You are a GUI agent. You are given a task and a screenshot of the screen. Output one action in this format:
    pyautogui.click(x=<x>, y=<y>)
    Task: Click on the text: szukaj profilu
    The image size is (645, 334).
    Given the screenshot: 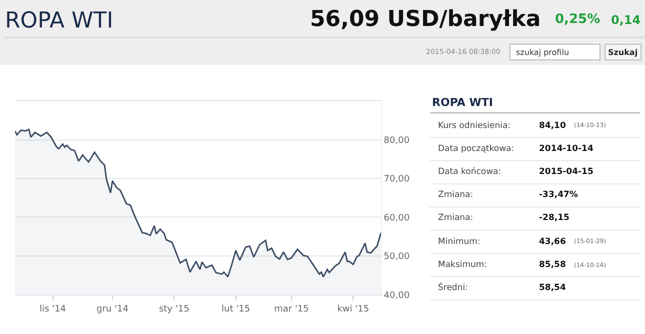 What is the action you would take?
    pyautogui.click(x=543, y=52)
    